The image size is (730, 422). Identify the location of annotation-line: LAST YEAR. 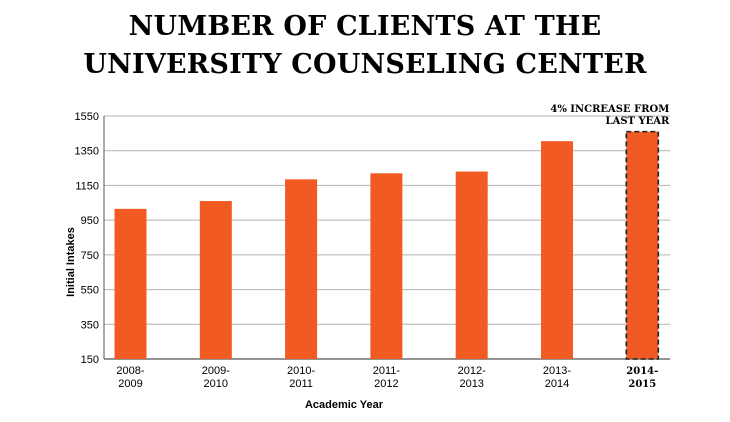
(638, 121).